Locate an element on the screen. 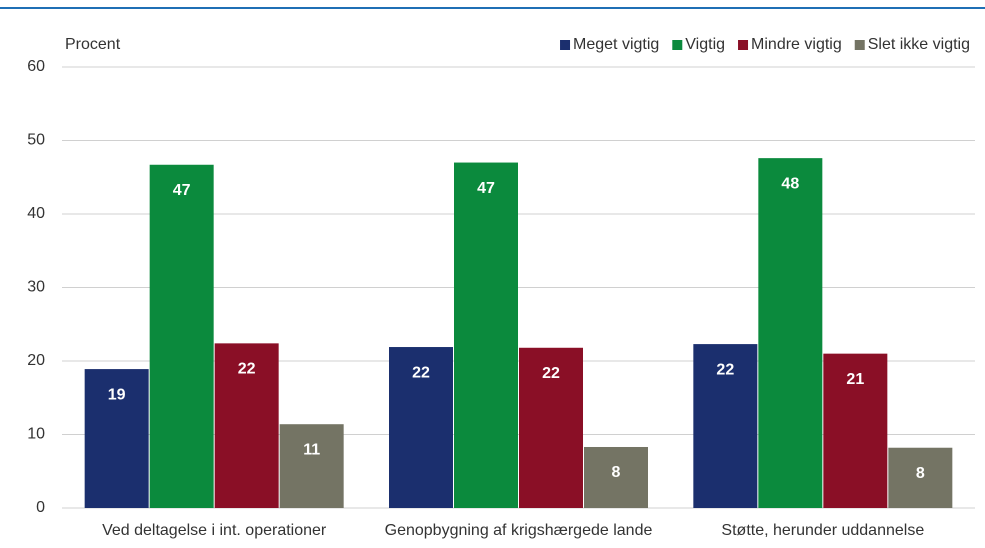  legend-item: Mindre vigtig is located at coordinates (790, 44).